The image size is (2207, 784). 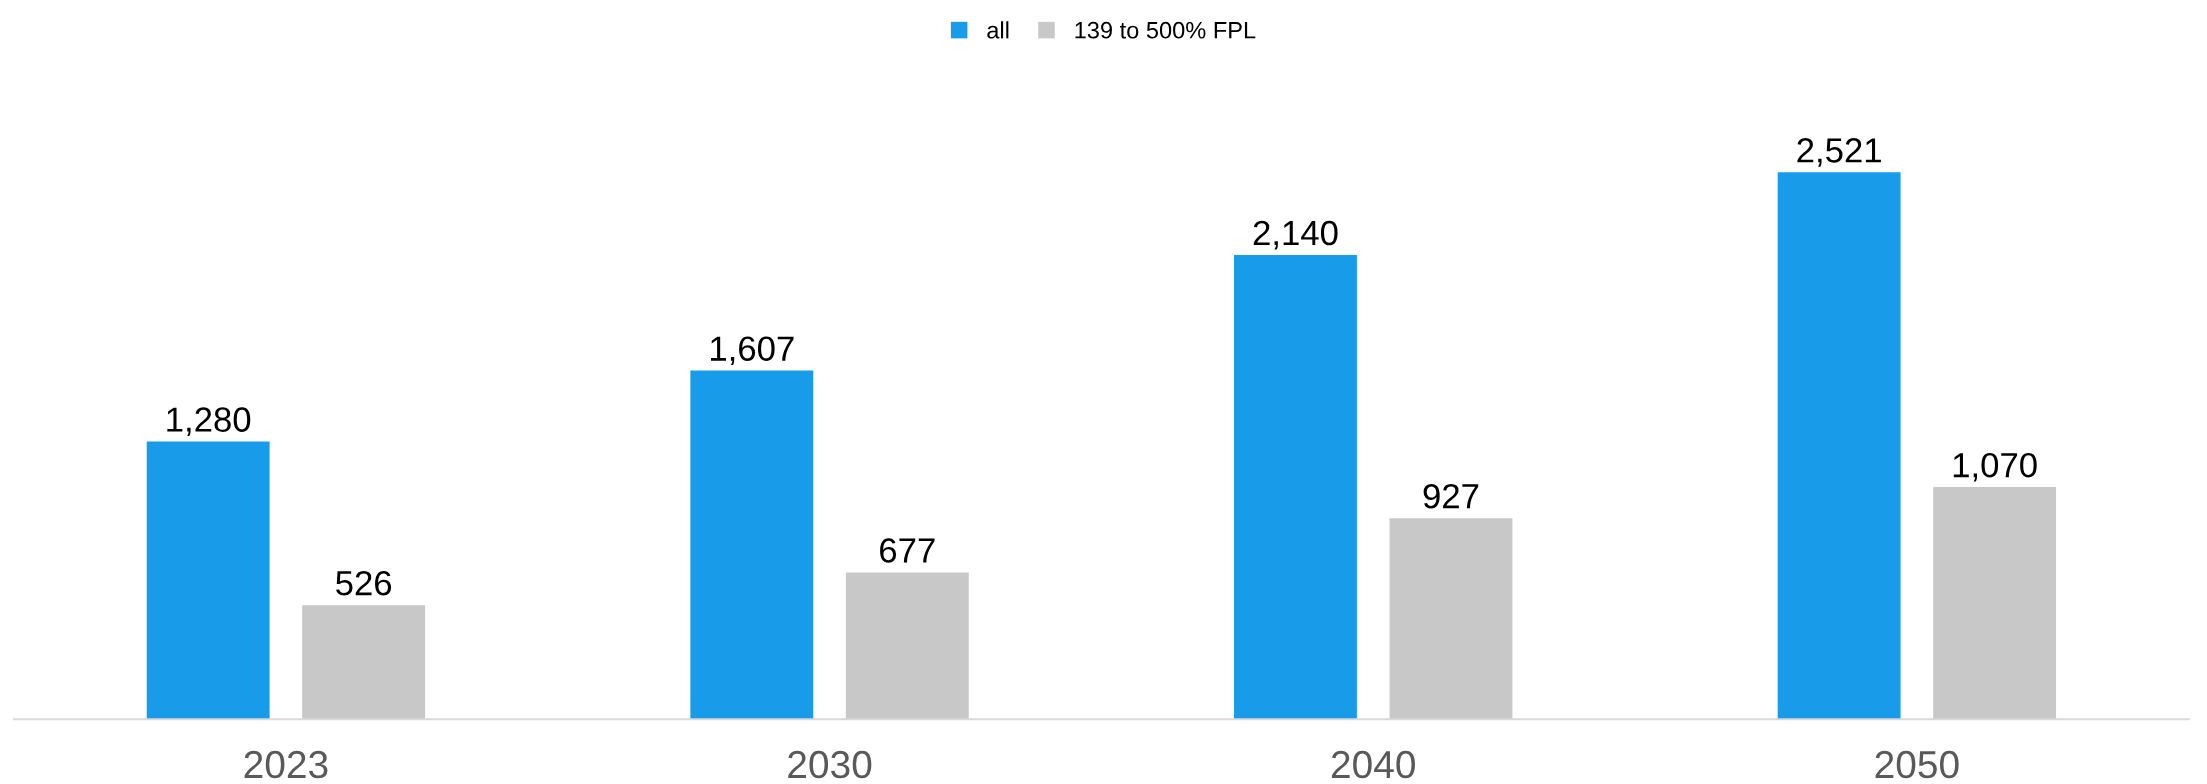 What do you see at coordinates (1373, 764) in the screenshot?
I see `x-tick-label: 2040` at bounding box center [1373, 764].